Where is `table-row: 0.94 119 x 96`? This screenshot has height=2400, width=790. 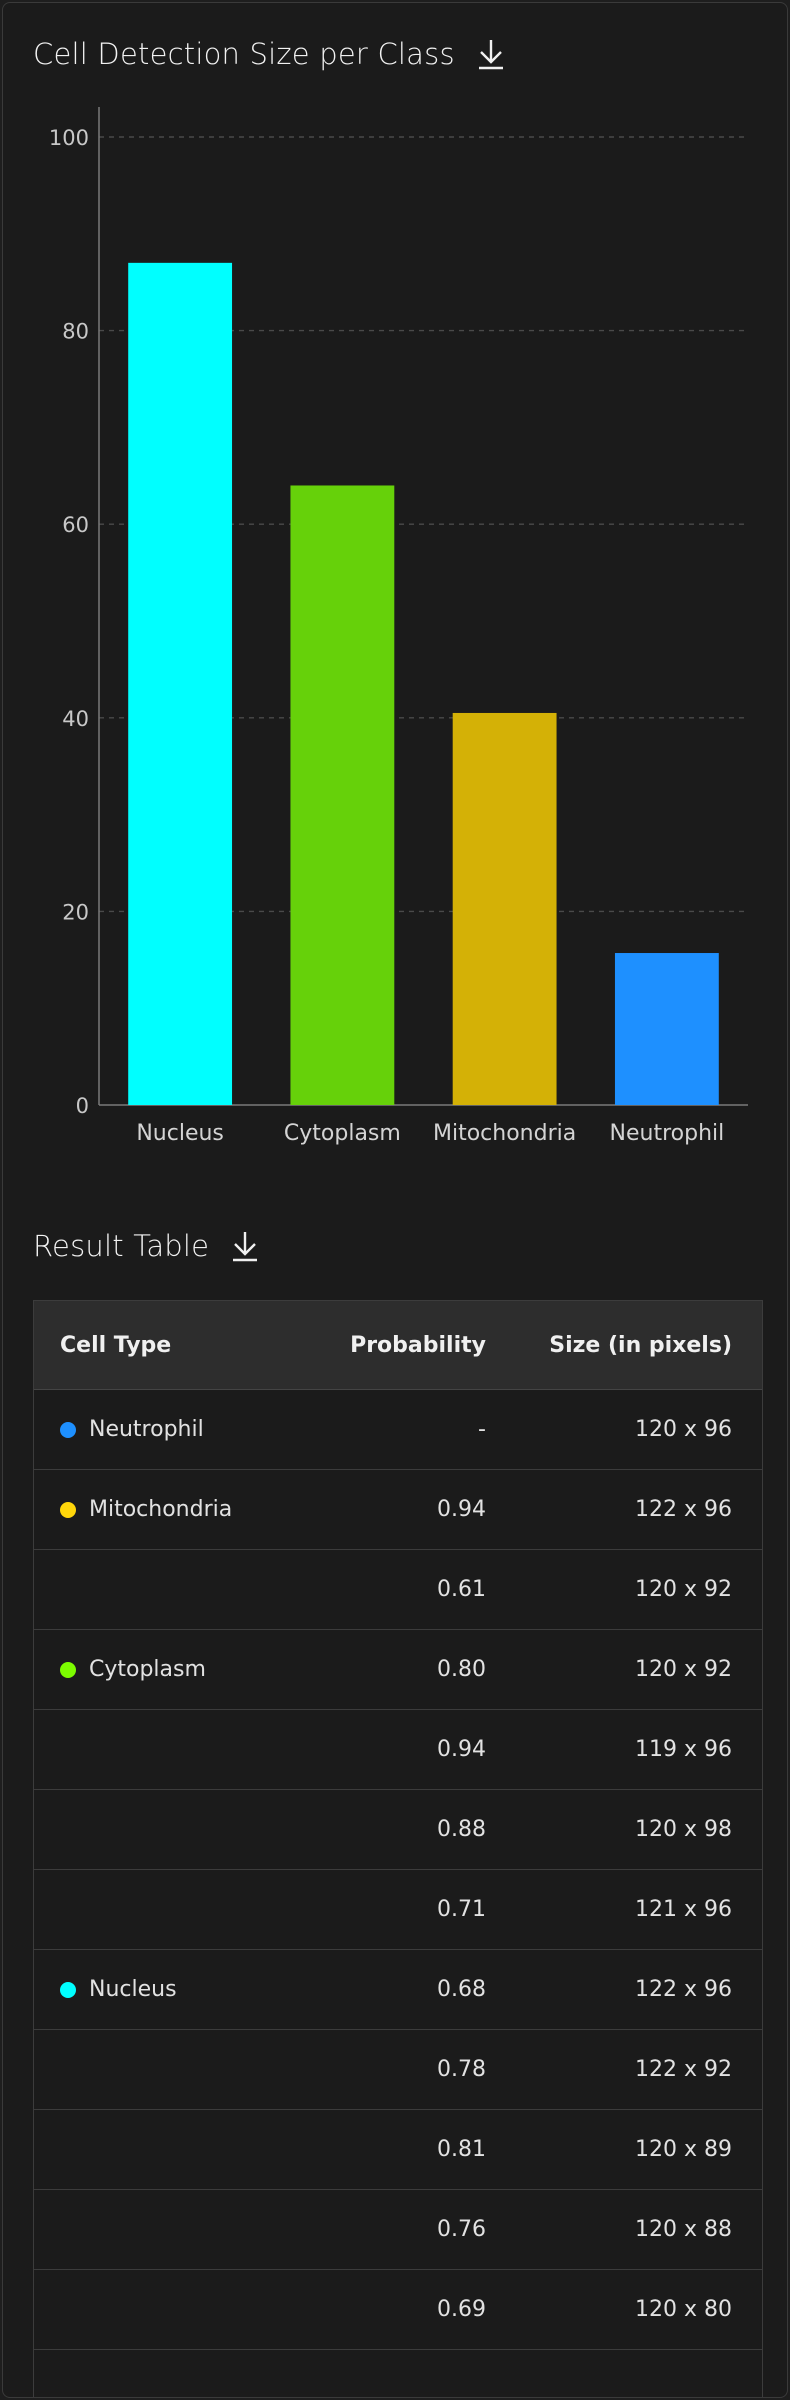 table-row: 0.94 119 x 96 is located at coordinates (398, 1750).